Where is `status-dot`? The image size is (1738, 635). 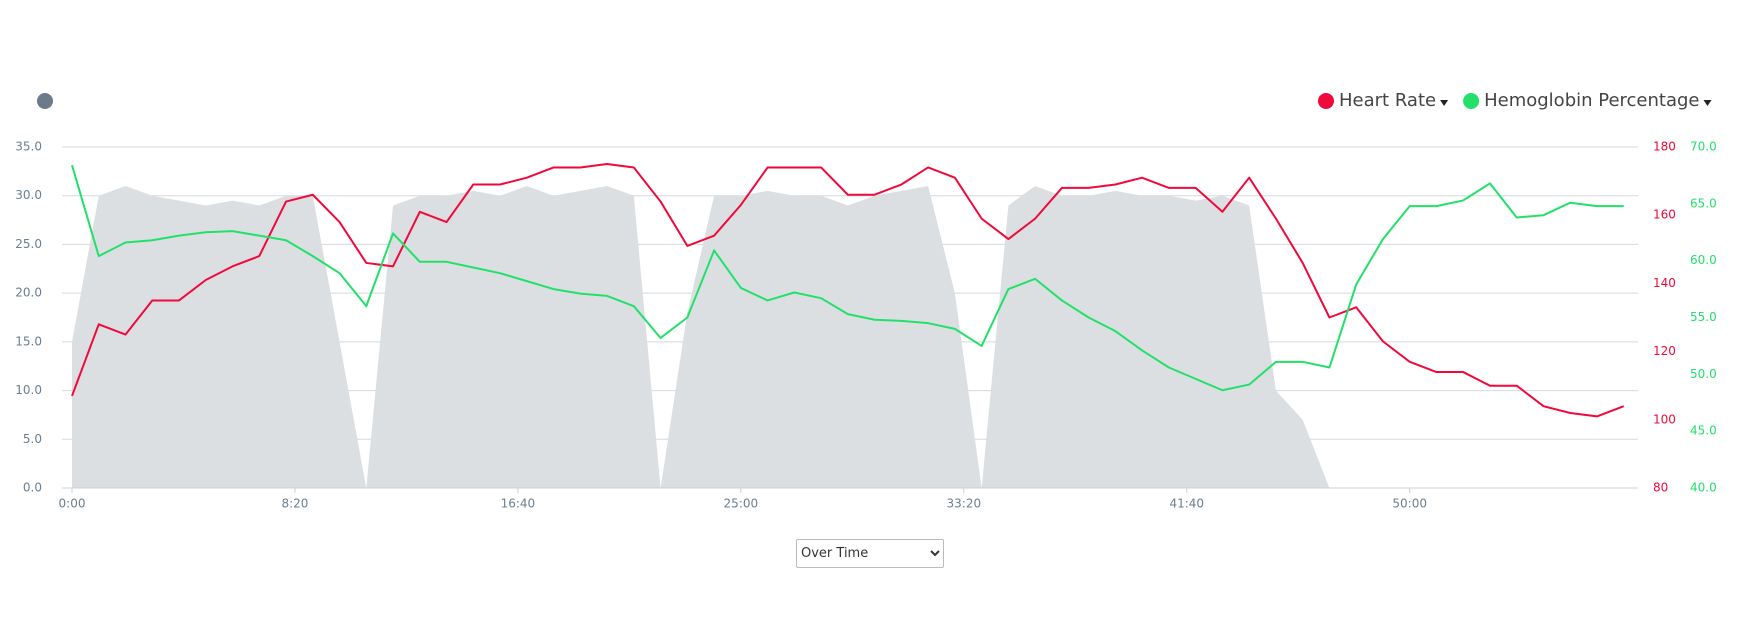 status-dot is located at coordinates (45, 101).